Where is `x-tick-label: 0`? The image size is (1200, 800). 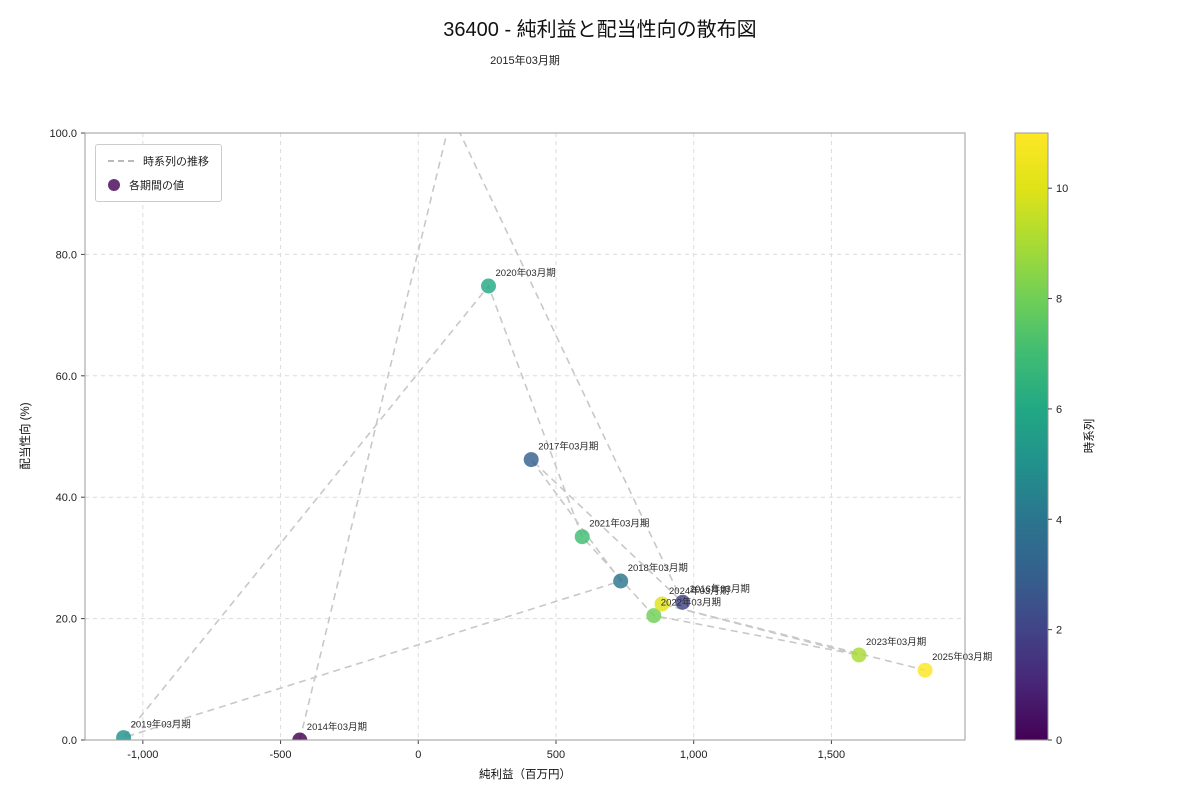
x-tick-label: 0 is located at coordinates (418, 755).